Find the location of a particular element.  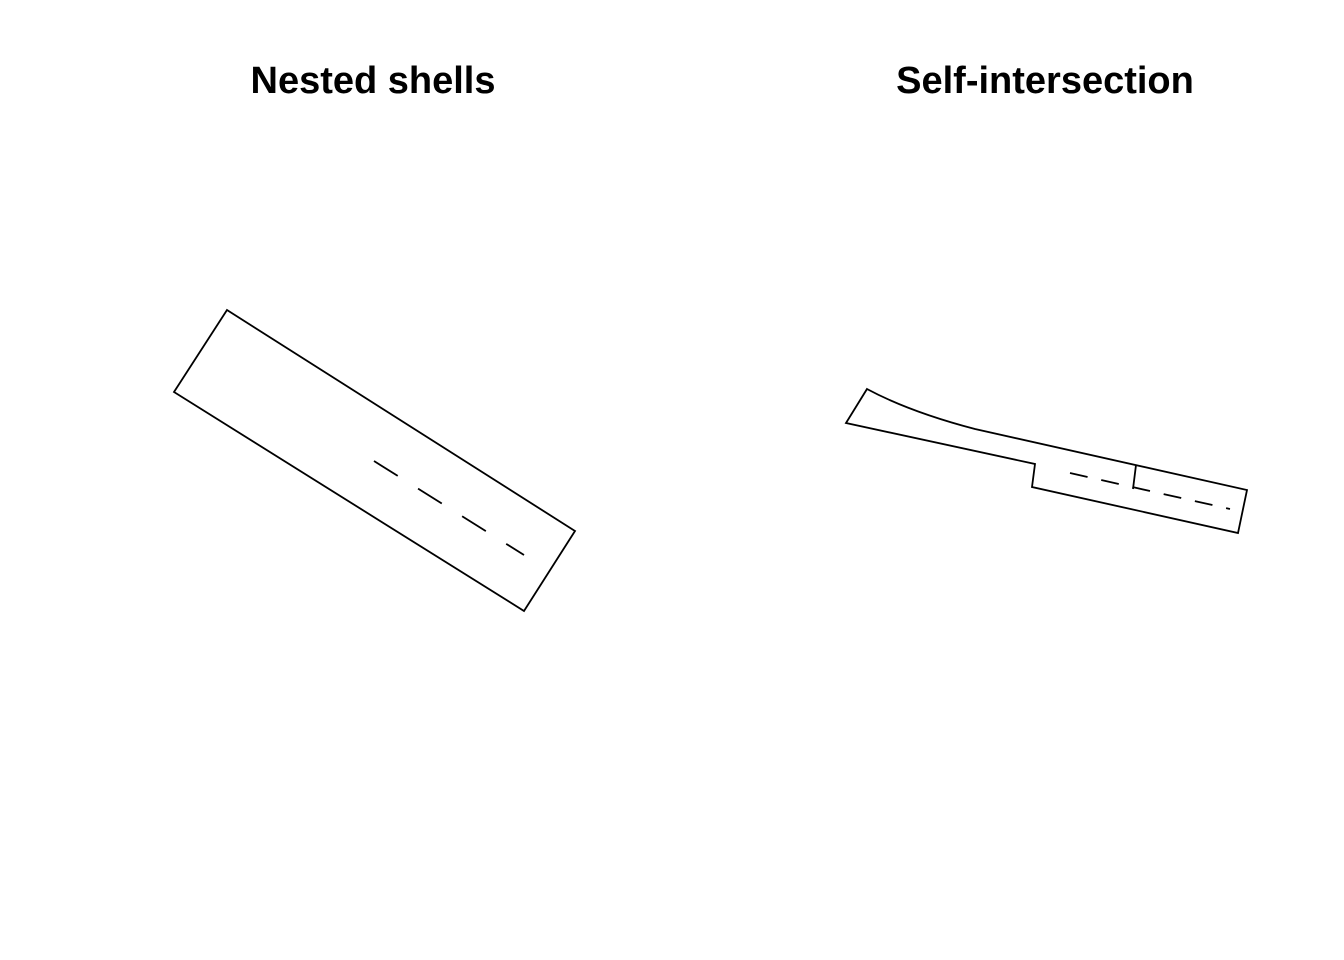

outer-shell-rectangle is located at coordinates (374, 460).